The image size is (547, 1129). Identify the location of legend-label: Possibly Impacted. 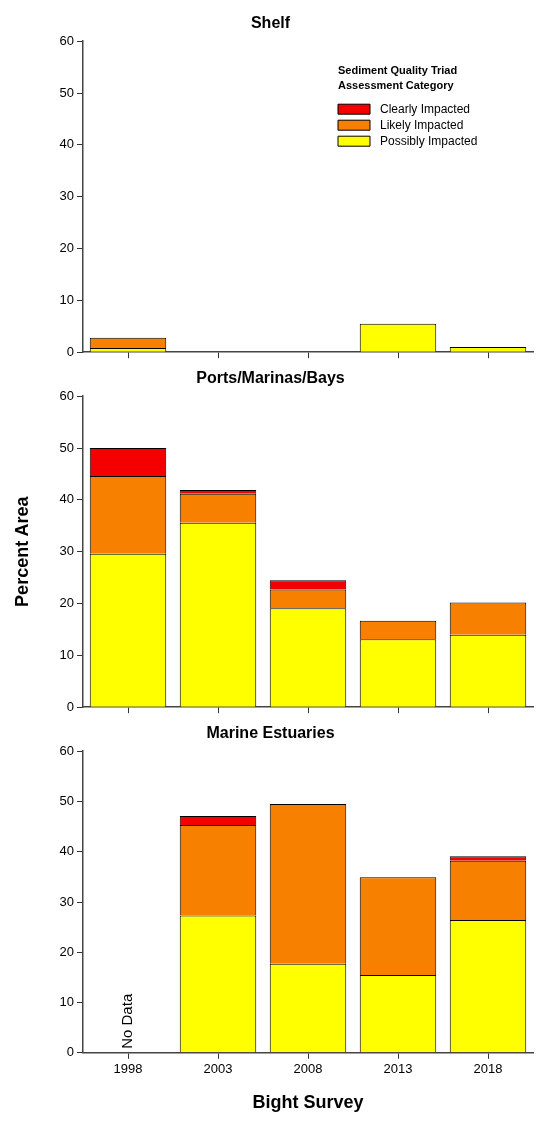
(429, 140).